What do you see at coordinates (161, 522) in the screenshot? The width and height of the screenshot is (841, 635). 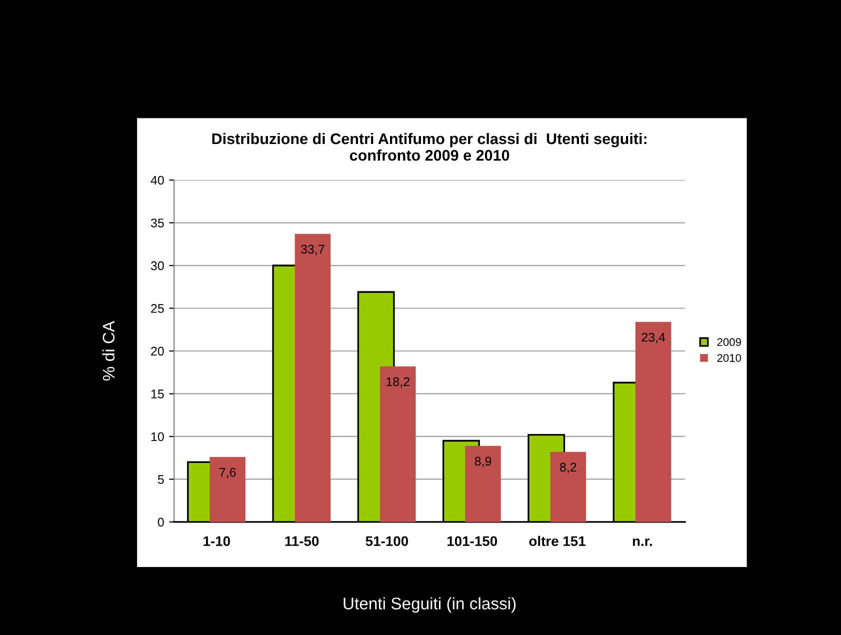 I see `y-tick-label: 0` at bounding box center [161, 522].